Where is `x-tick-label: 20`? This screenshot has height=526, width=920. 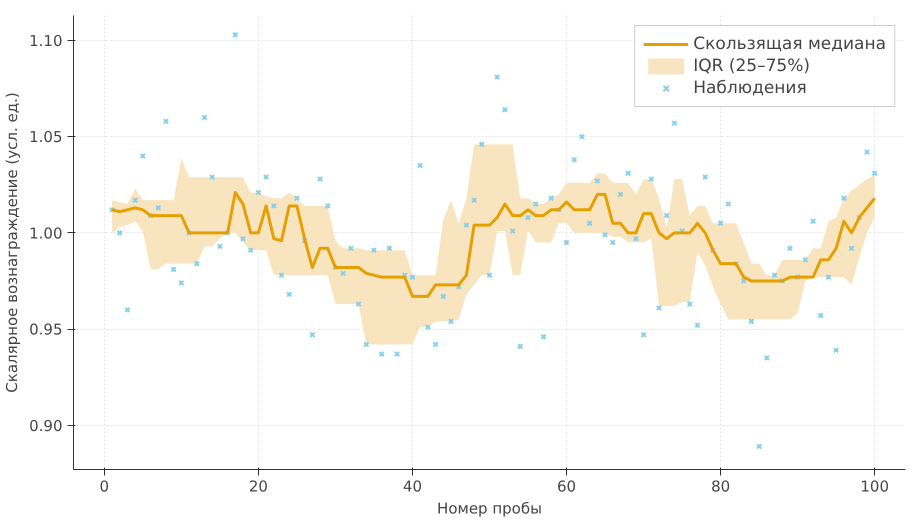 x-tick-label: 20 is located at coordinates (258, 487).